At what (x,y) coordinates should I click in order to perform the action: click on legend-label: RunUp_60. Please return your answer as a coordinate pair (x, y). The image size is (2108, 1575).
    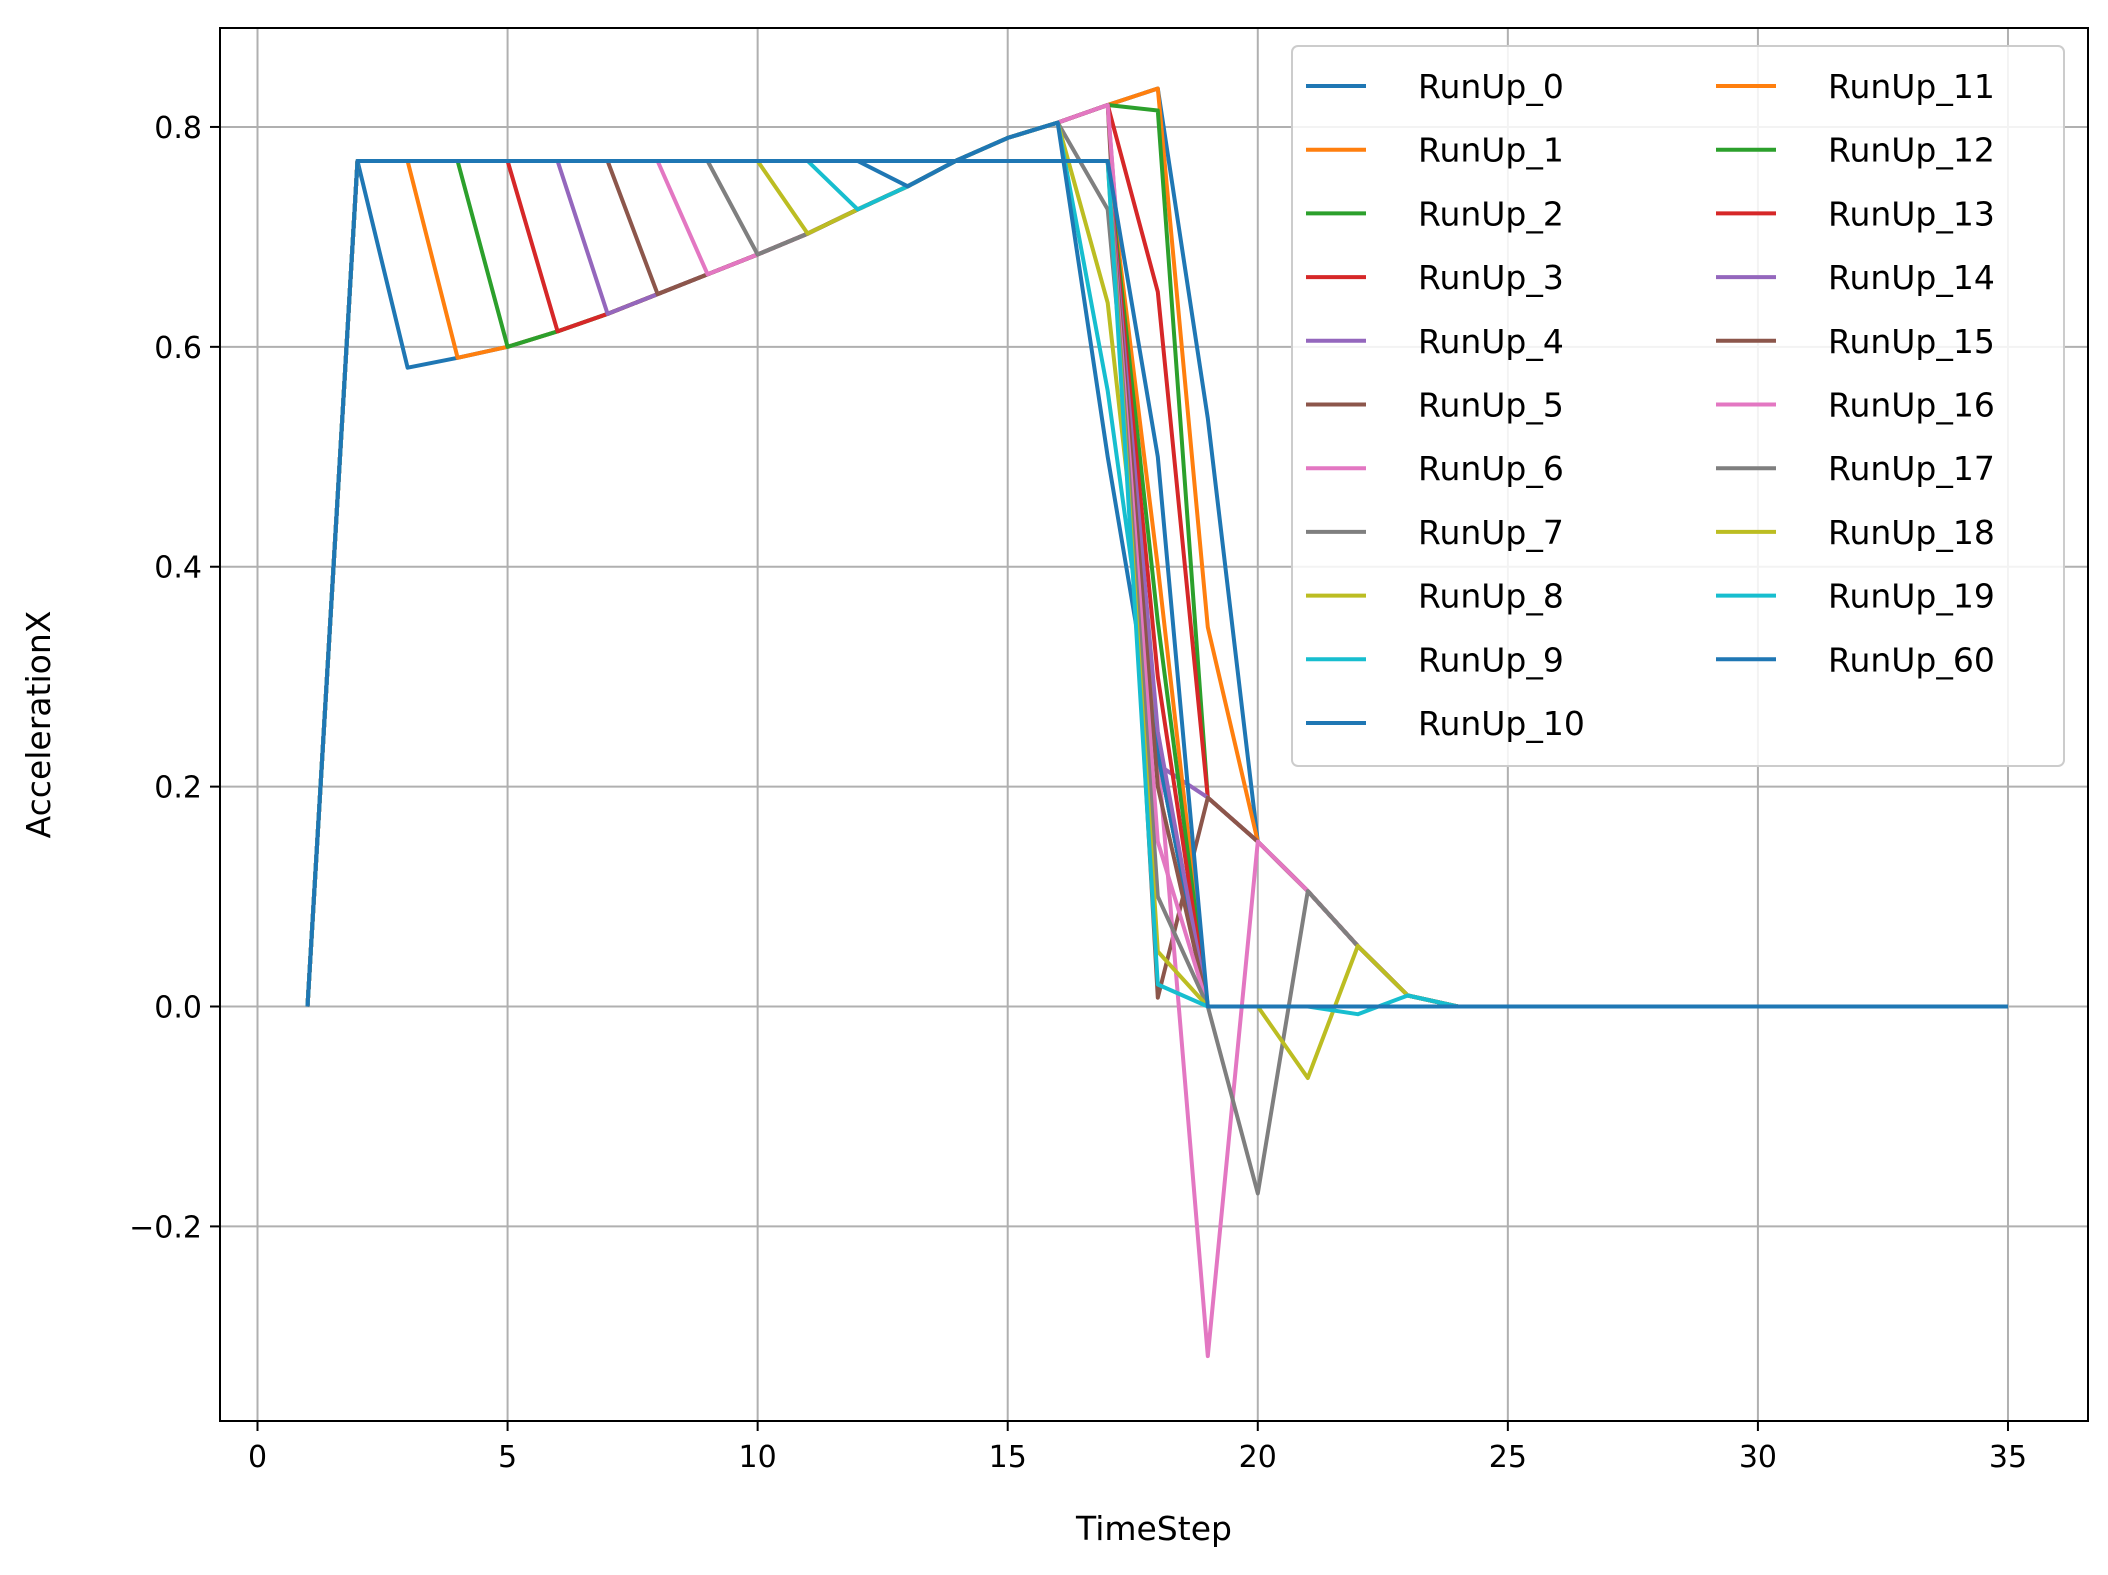
    Looking at the image, I should click on (1911, 659).